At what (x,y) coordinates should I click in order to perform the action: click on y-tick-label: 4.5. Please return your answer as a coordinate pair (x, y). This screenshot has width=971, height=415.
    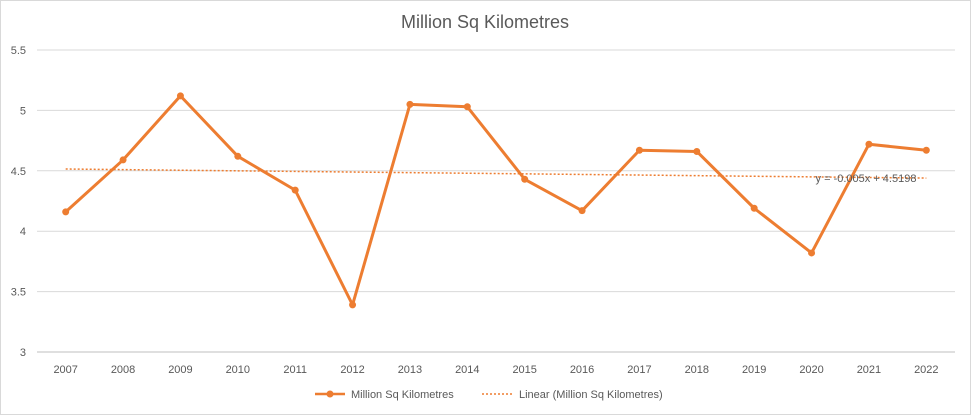
    Looking at the image, I should click on (18, 172).